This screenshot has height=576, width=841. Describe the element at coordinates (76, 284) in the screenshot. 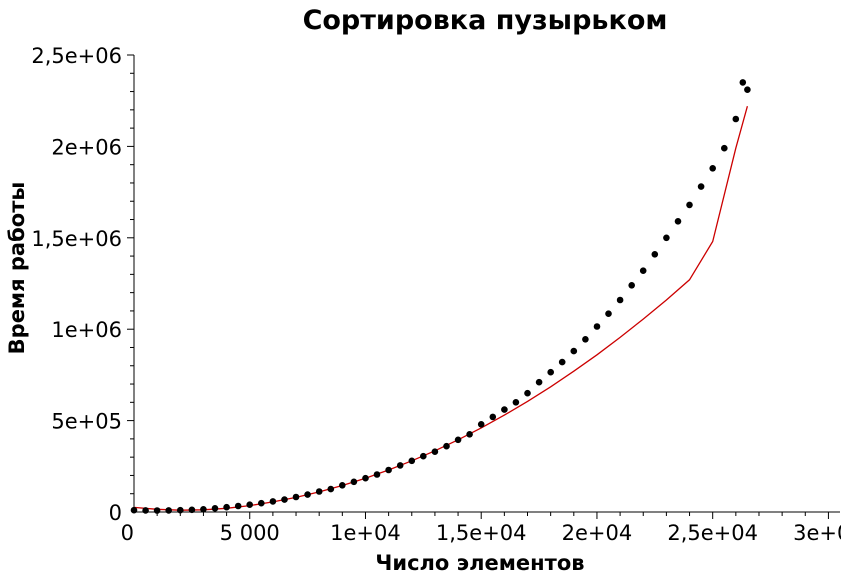

I see `y-tick-labels: 0 5e+05 1e+06 1,5e+06 2e+06 2,5e+06` at that location.